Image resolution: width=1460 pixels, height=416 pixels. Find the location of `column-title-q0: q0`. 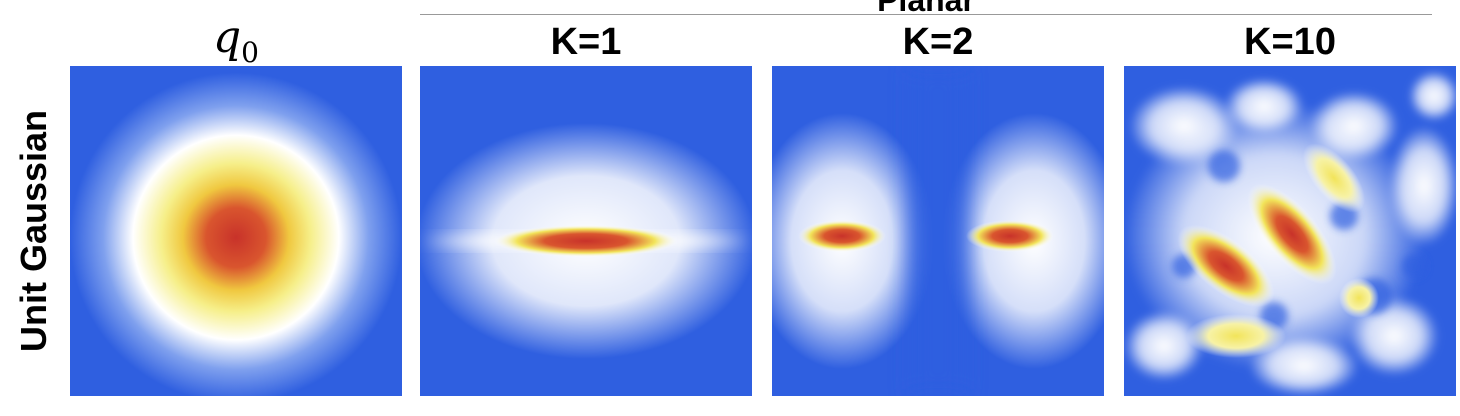

column-title-q0: q0 is located at coordinates (236, 45).